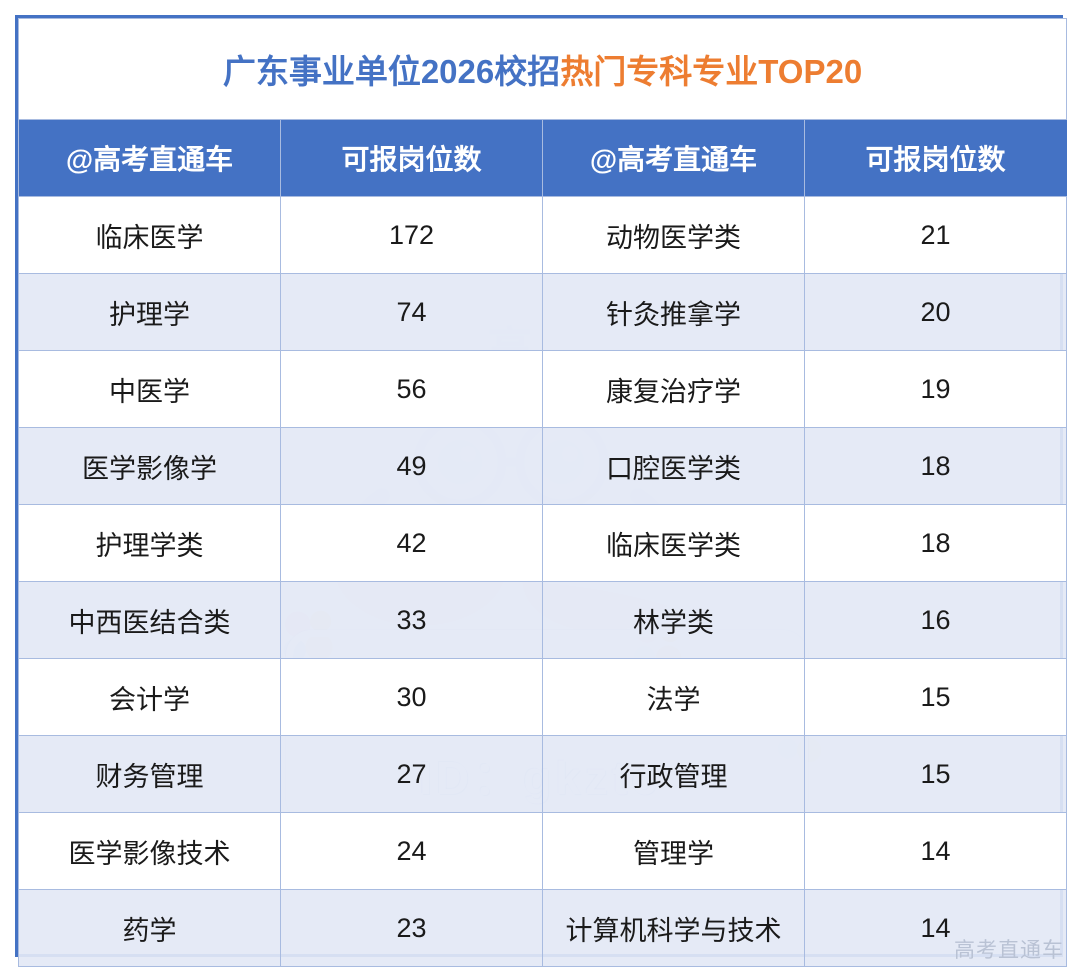  I want to click on major-name-right: 康复治疗学, so click(673, 389).